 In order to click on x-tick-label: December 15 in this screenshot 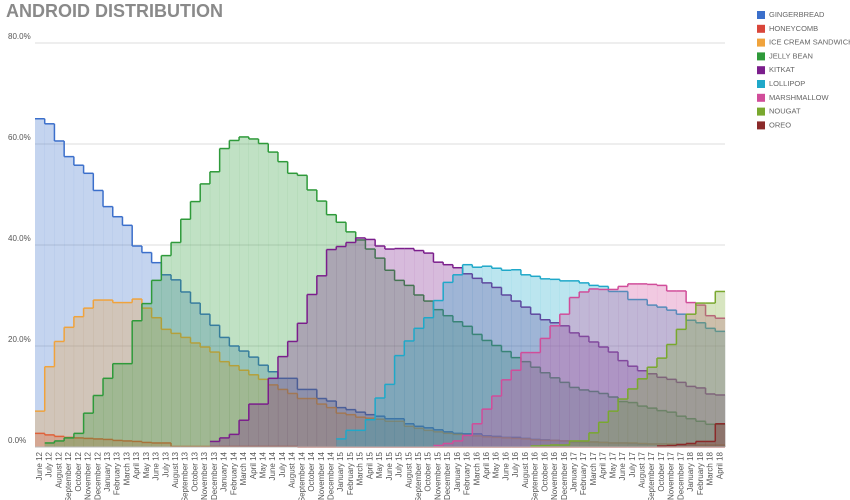, I will do `click(447, 475)`.